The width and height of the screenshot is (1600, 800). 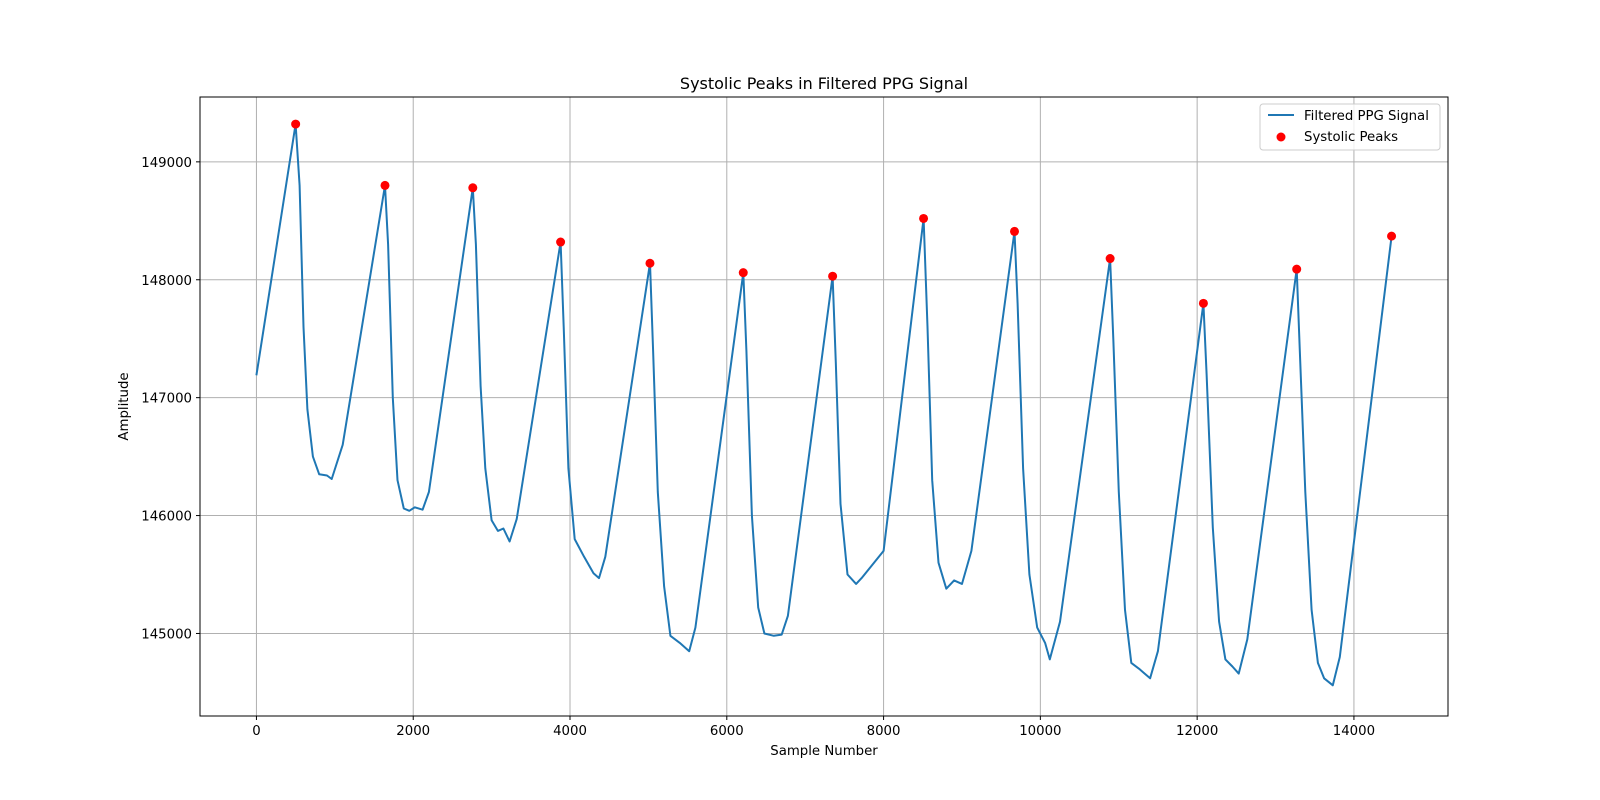 I want to click on x-tick-label: 6000, so click(x=727, y=731).